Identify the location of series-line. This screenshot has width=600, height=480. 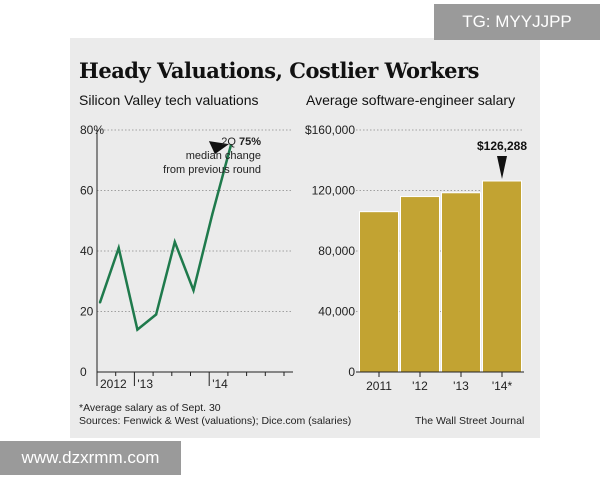
(165, 238).